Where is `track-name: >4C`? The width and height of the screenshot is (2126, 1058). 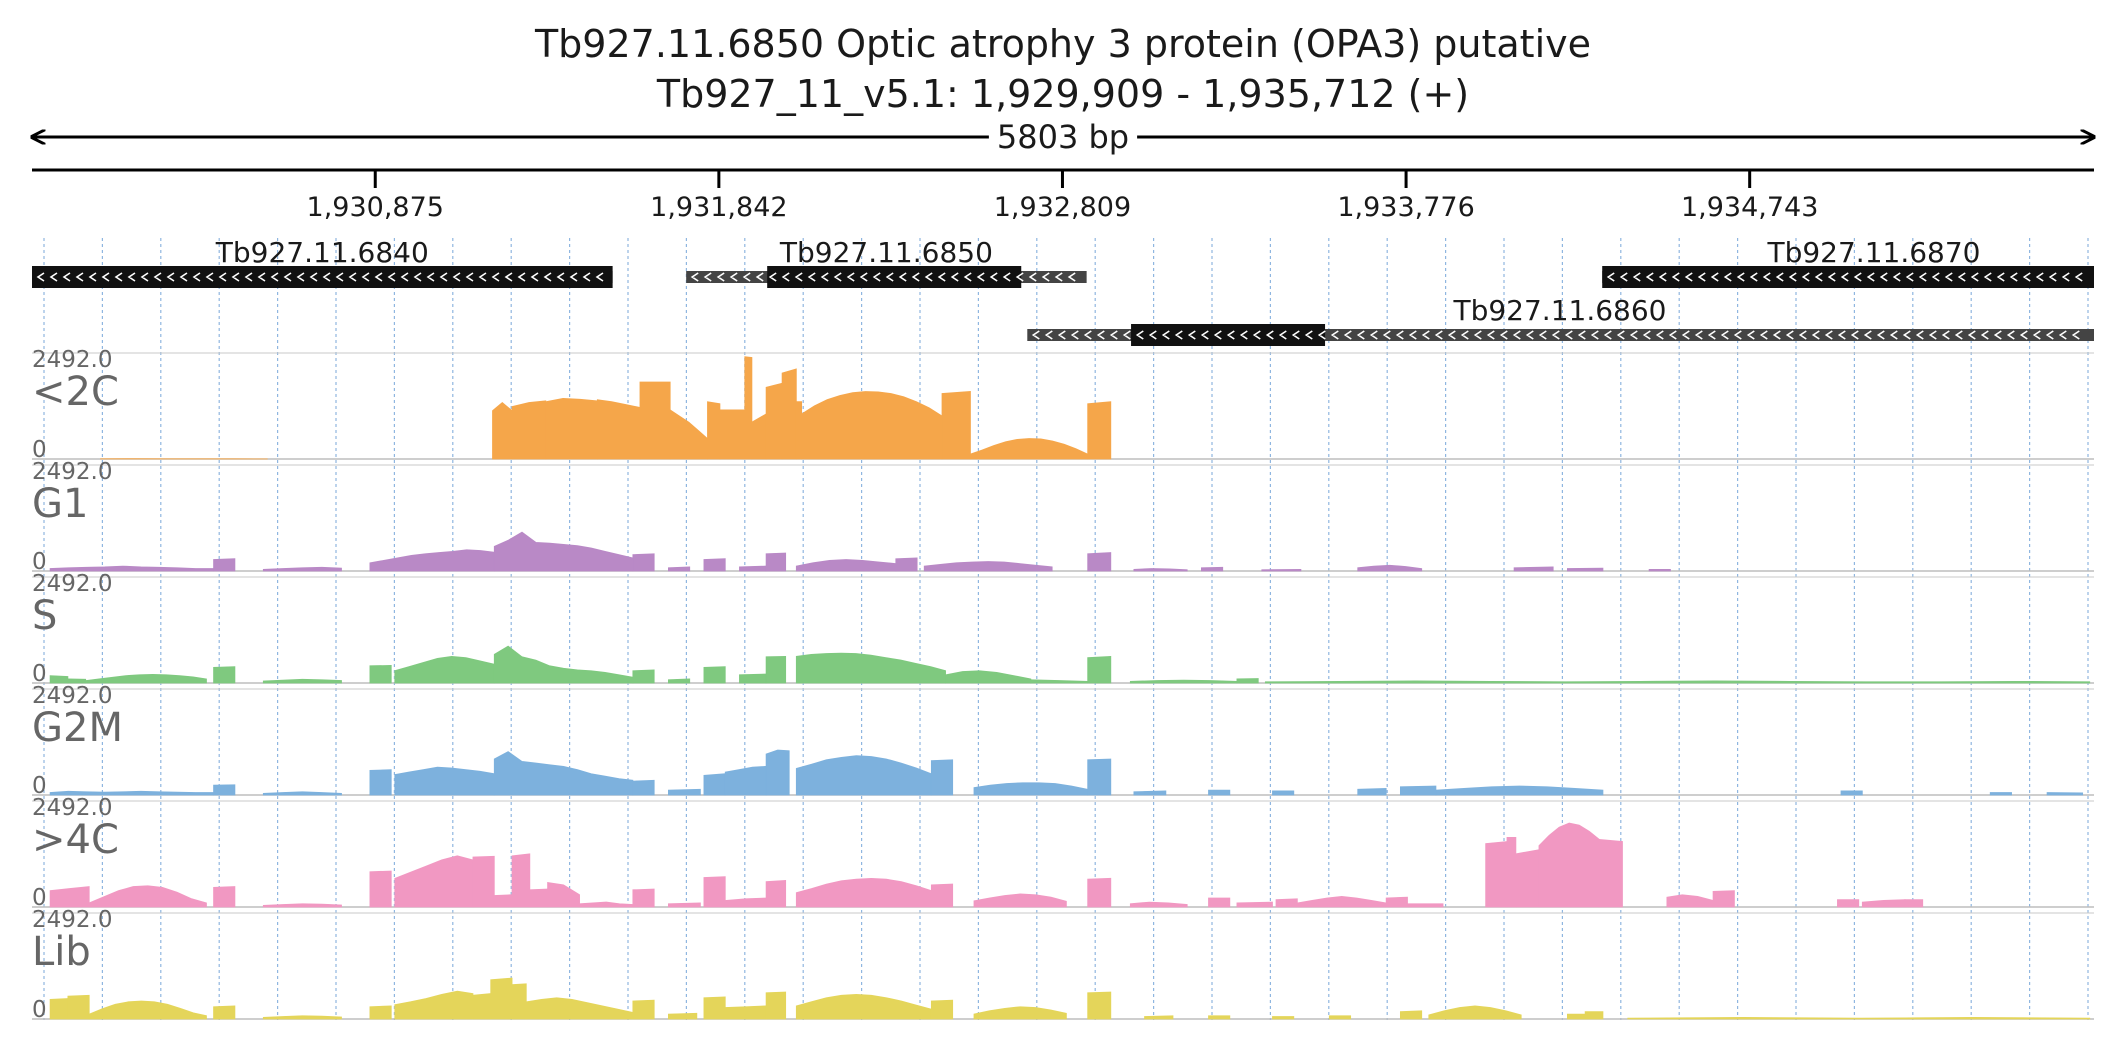 track-name: >4C is located at coordinates (75, 840).